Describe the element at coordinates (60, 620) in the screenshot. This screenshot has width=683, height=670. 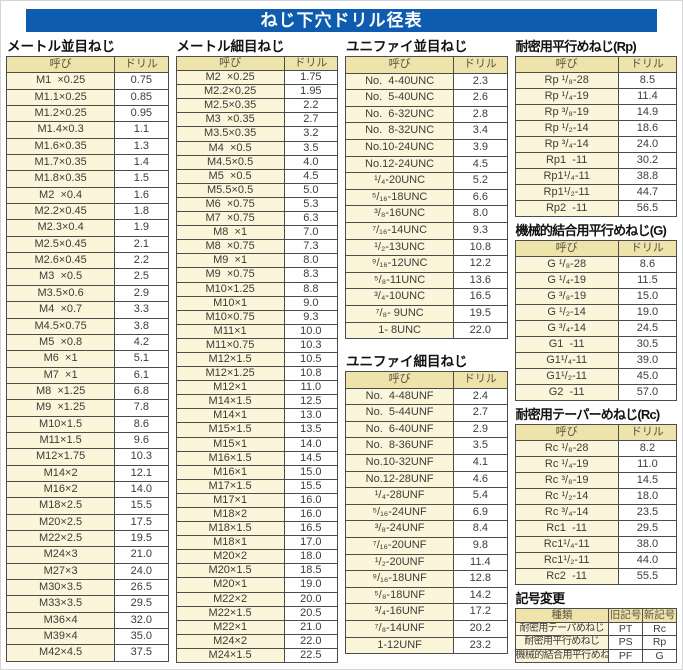
I see `name-cell: M36×4` at that location.